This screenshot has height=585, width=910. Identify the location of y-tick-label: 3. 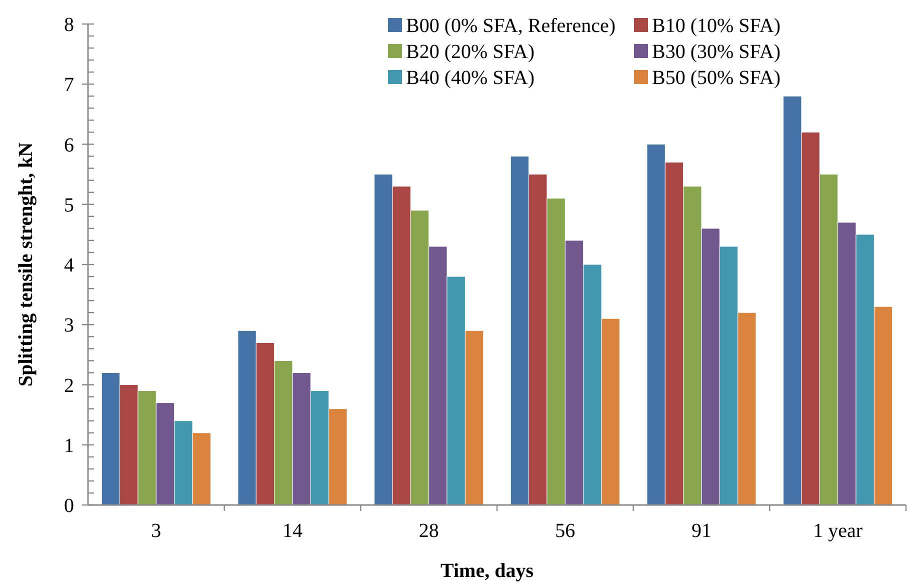
(69, 325).